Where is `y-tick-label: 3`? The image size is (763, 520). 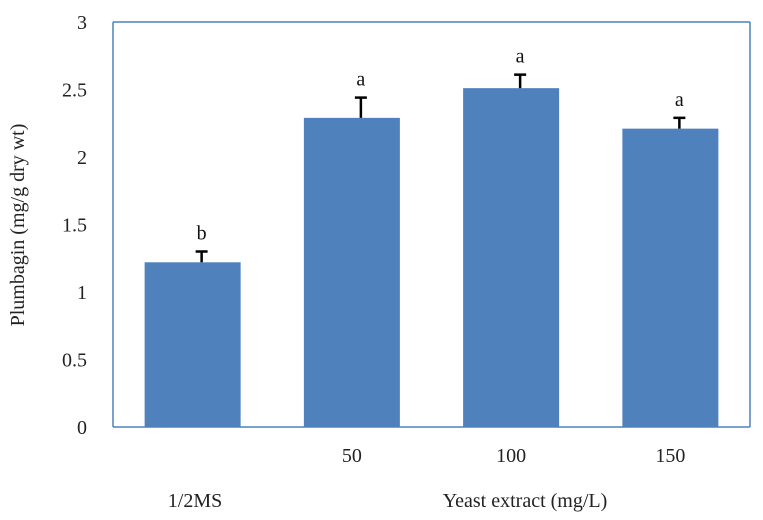
y-tick-label: 3 is located at coordinates (82, 23).